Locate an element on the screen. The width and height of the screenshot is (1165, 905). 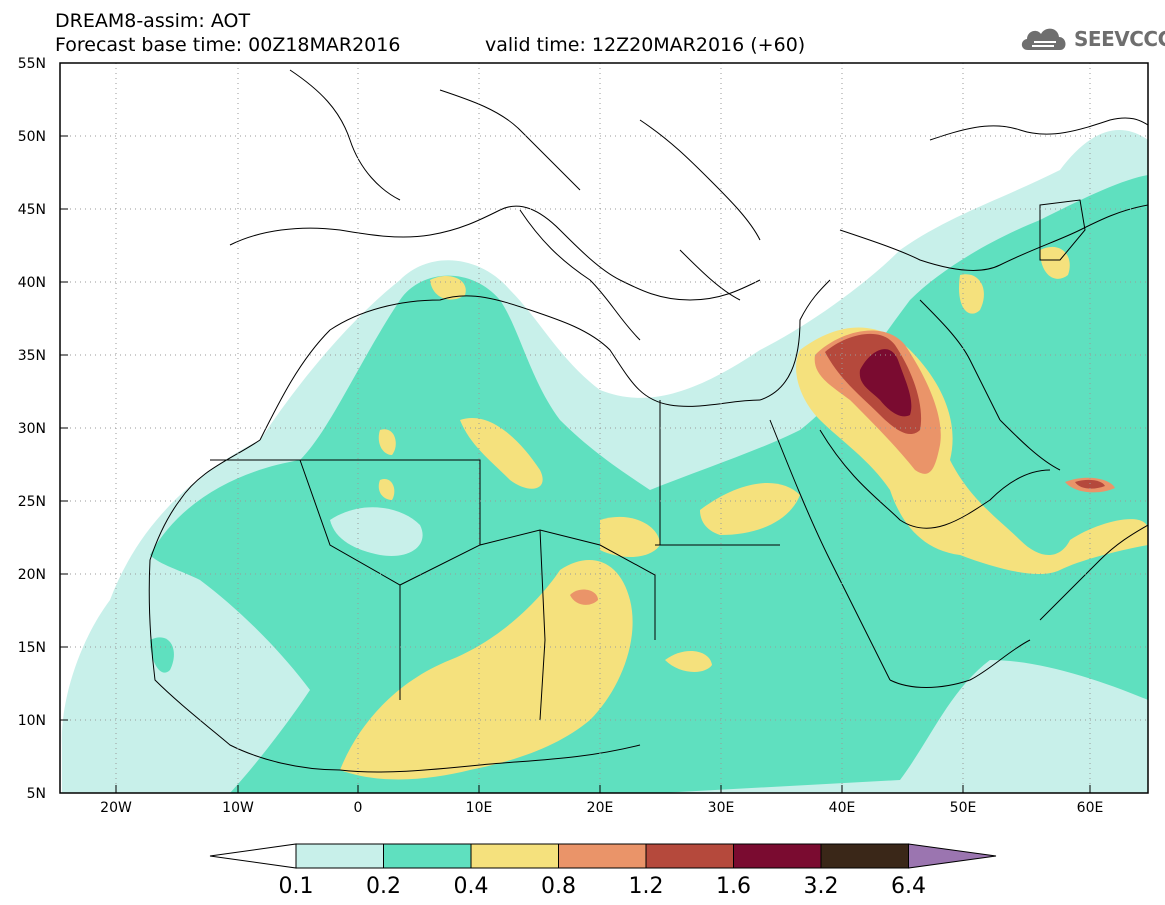
lon-label: 30E is located at coordinates (721, 808).